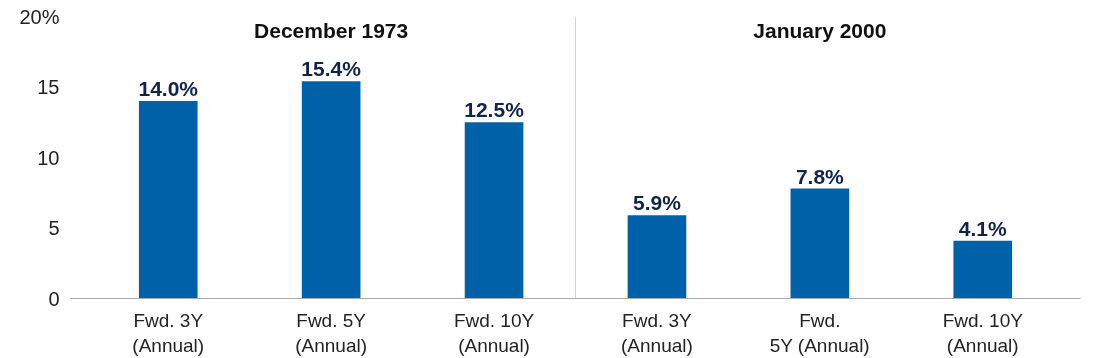  Describe the element at coordinates (54, 298) in the screenshot. I see `y-tick-label: 0` at that location.